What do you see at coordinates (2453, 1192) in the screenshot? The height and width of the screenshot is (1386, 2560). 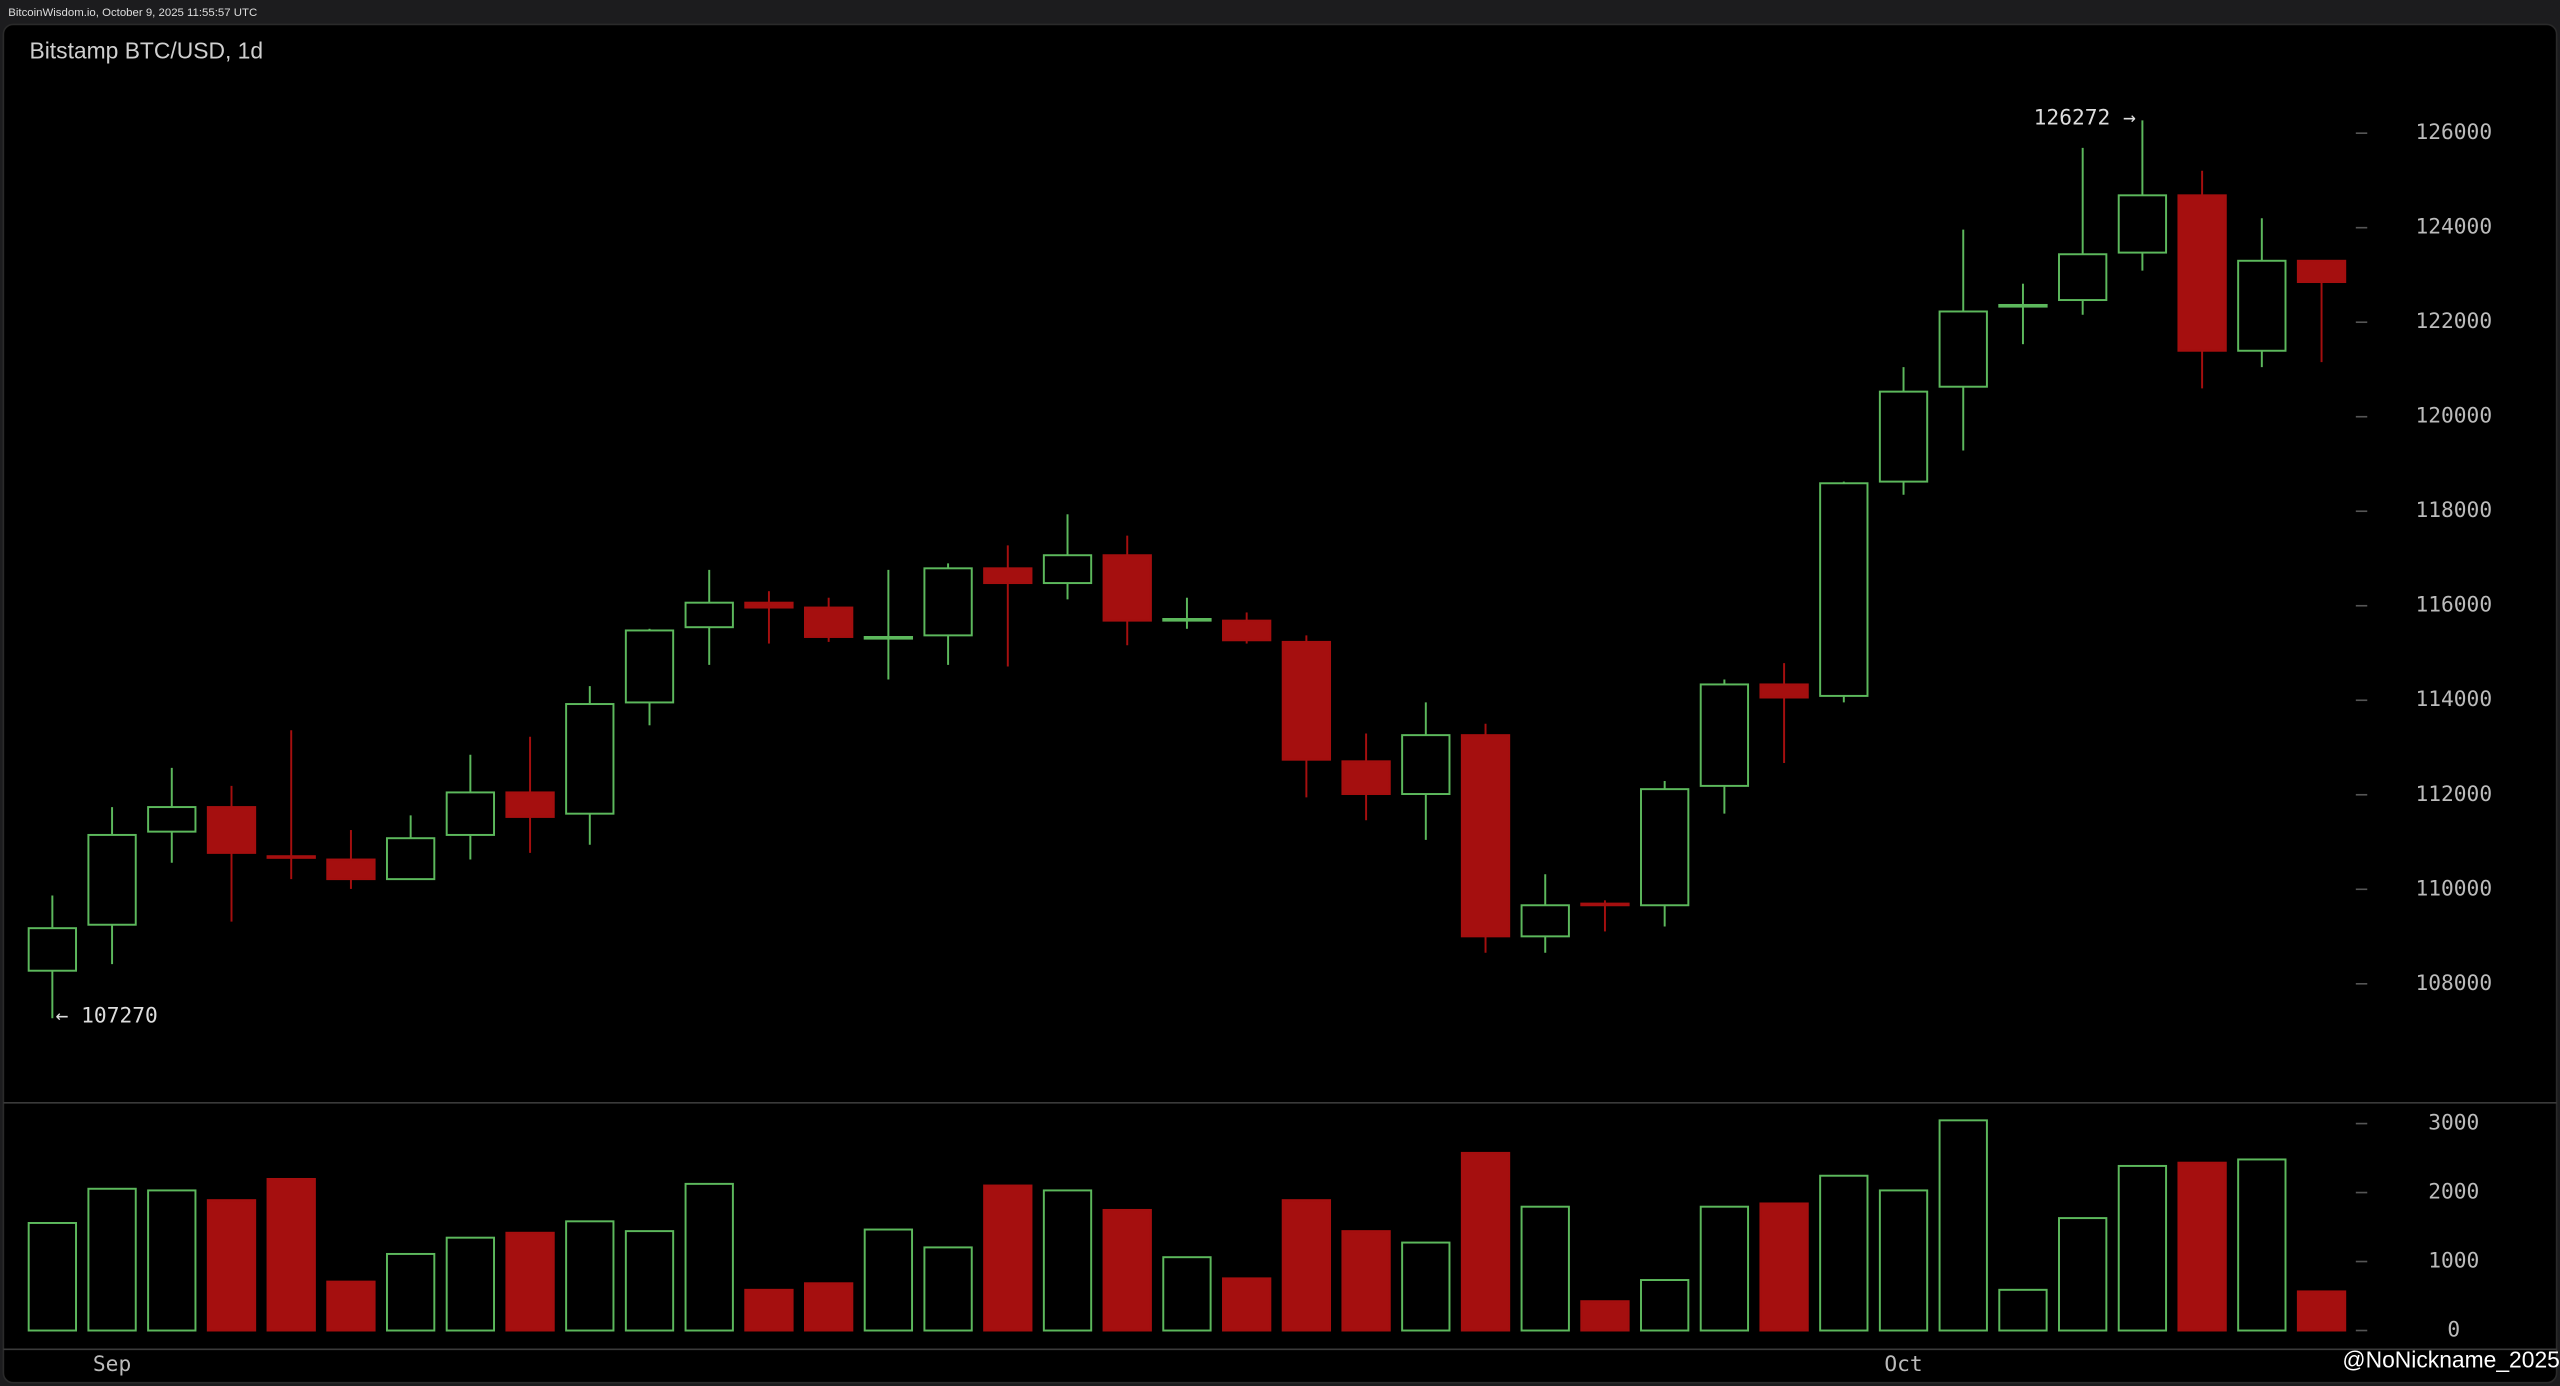 I see `volume-y-tick-label: 2000` at bounding box center [2453, 1192].